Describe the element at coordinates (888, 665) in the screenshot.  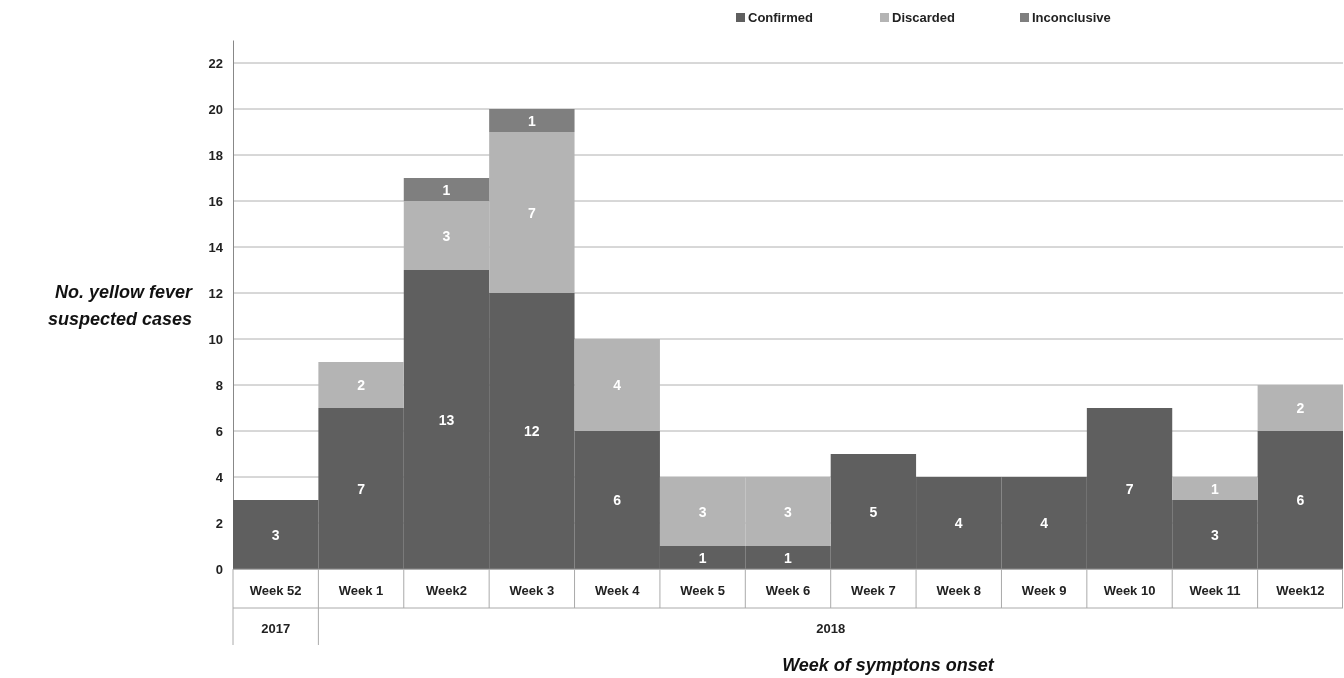
I see `x-axis-title: Week of symptons onset` at that location.